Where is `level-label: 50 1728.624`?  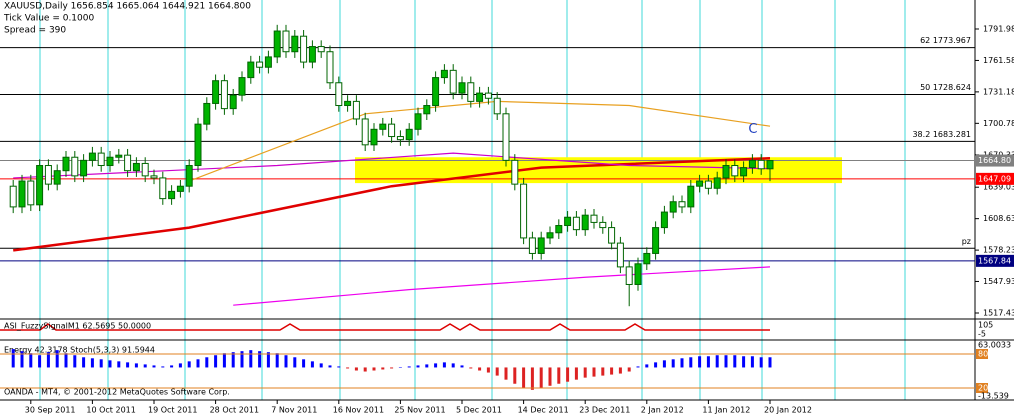
level-label: 50 1728.624 is located at coordinates (945, 87).